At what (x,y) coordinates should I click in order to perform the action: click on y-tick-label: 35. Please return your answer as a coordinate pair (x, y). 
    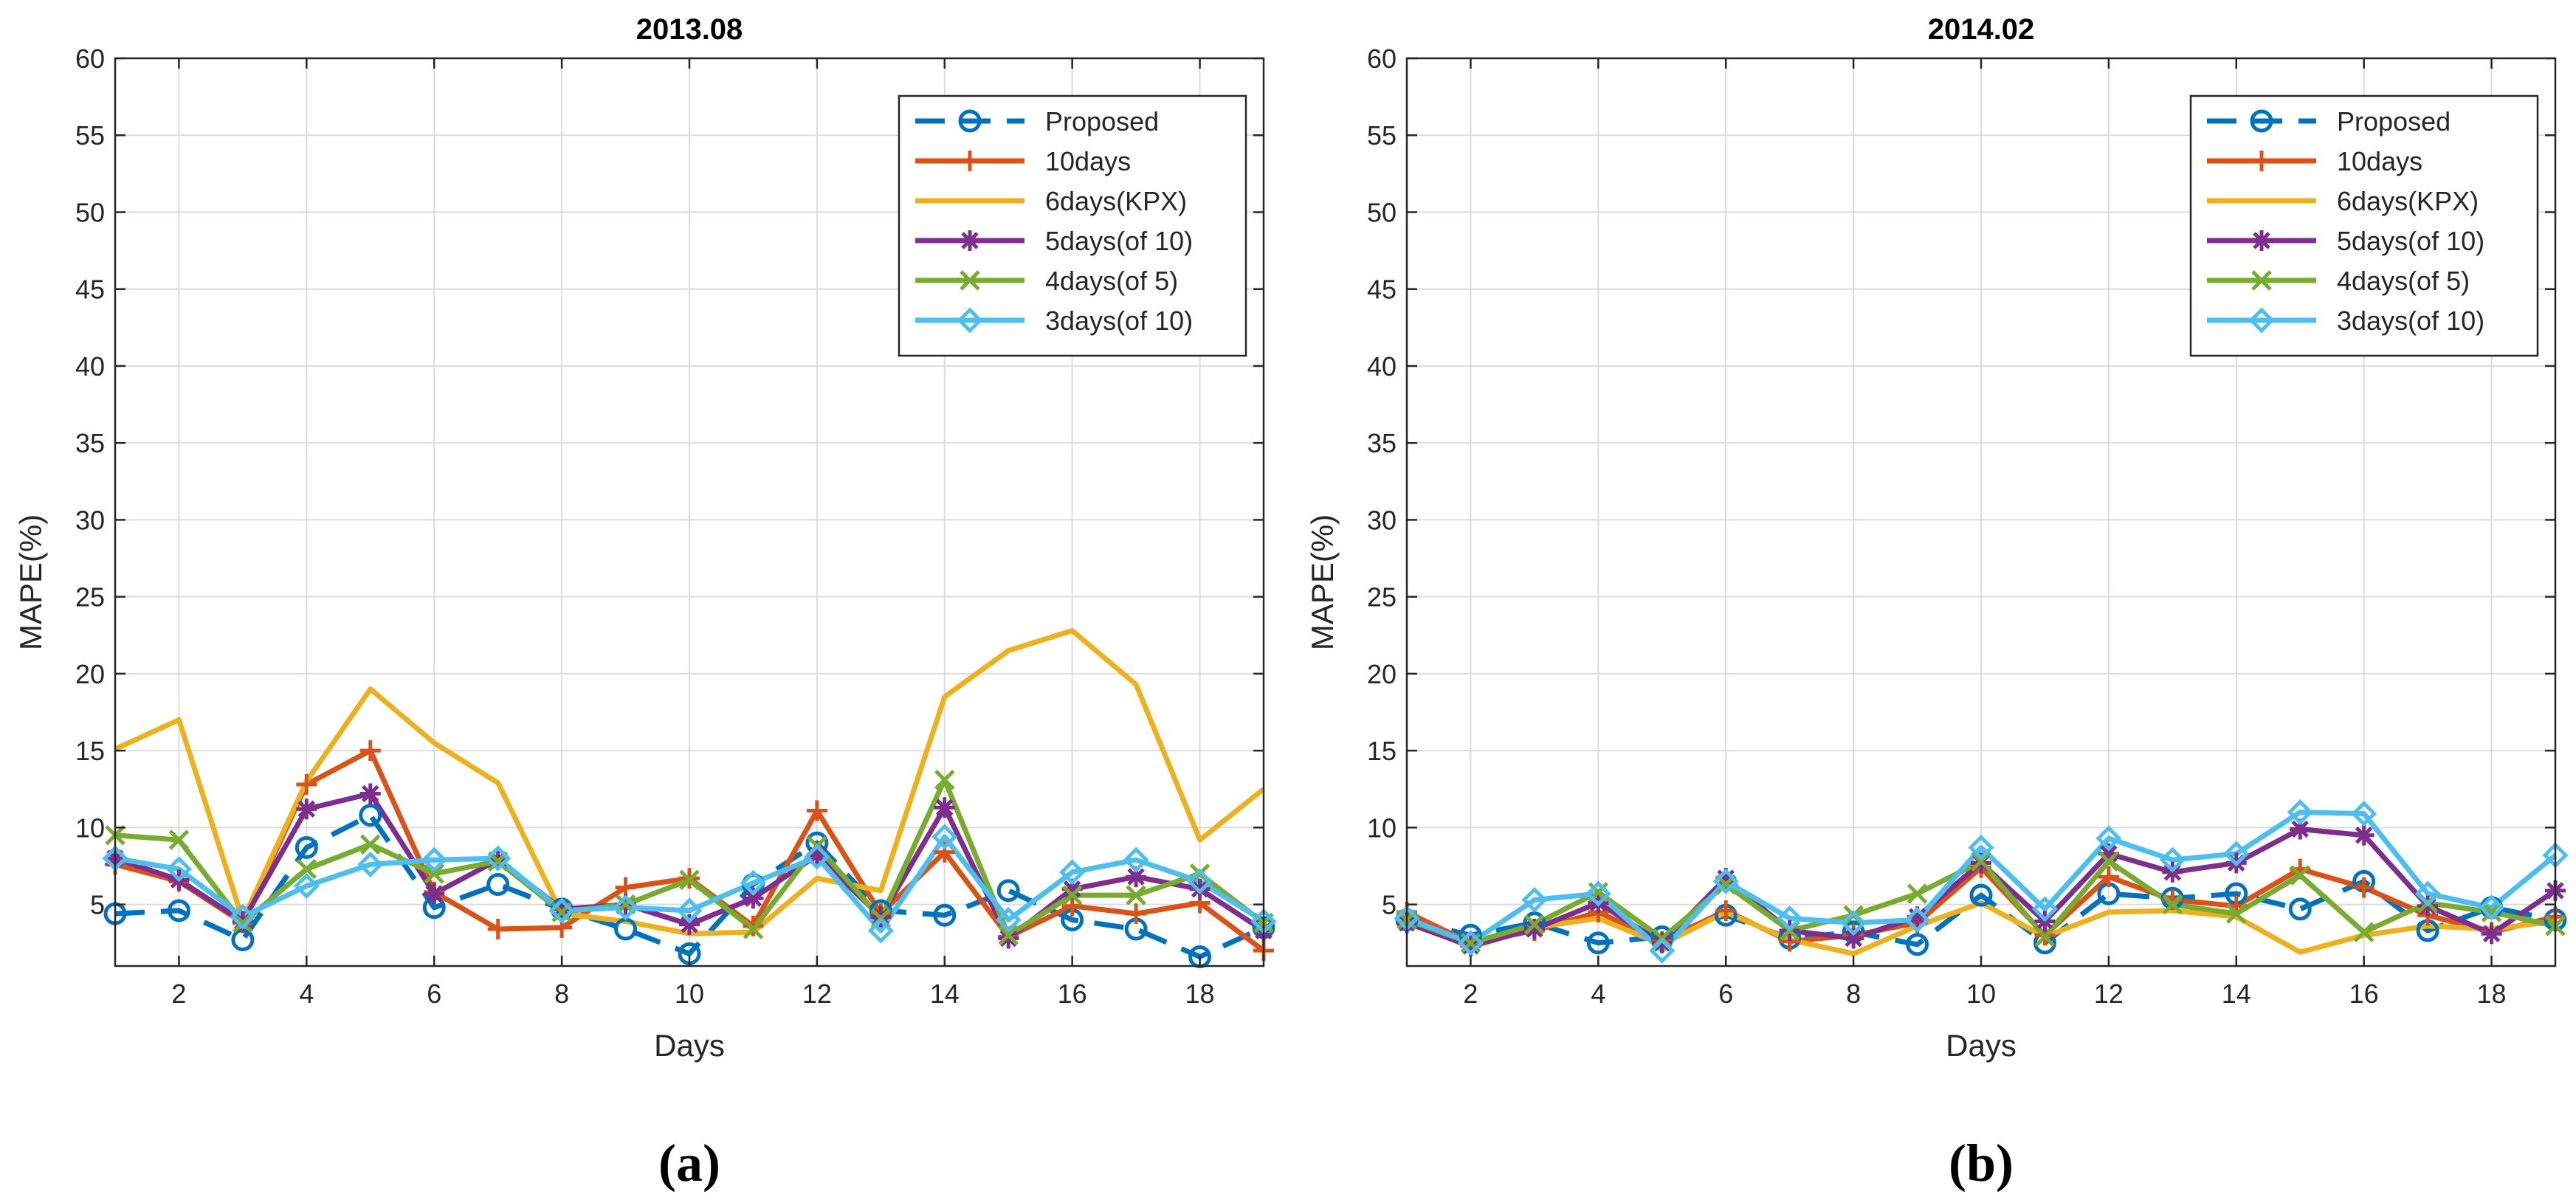
    Looking at the image, I should click on (90, 443).